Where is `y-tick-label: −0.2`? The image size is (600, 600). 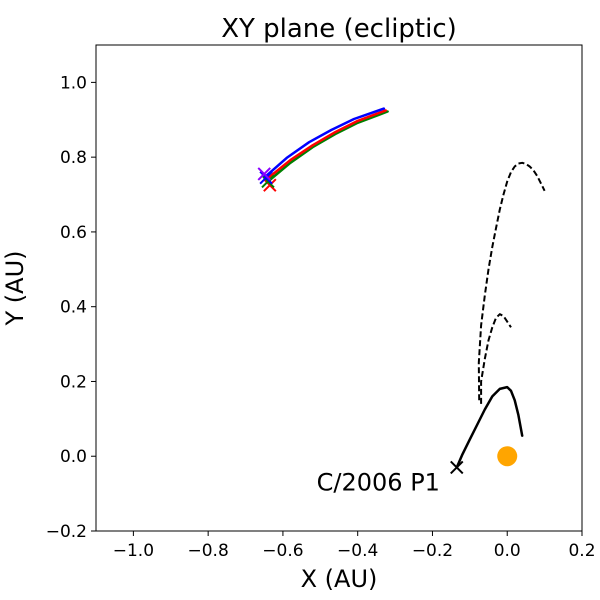 y-tick-label: −0.2 is located at coordinates (66, 532).